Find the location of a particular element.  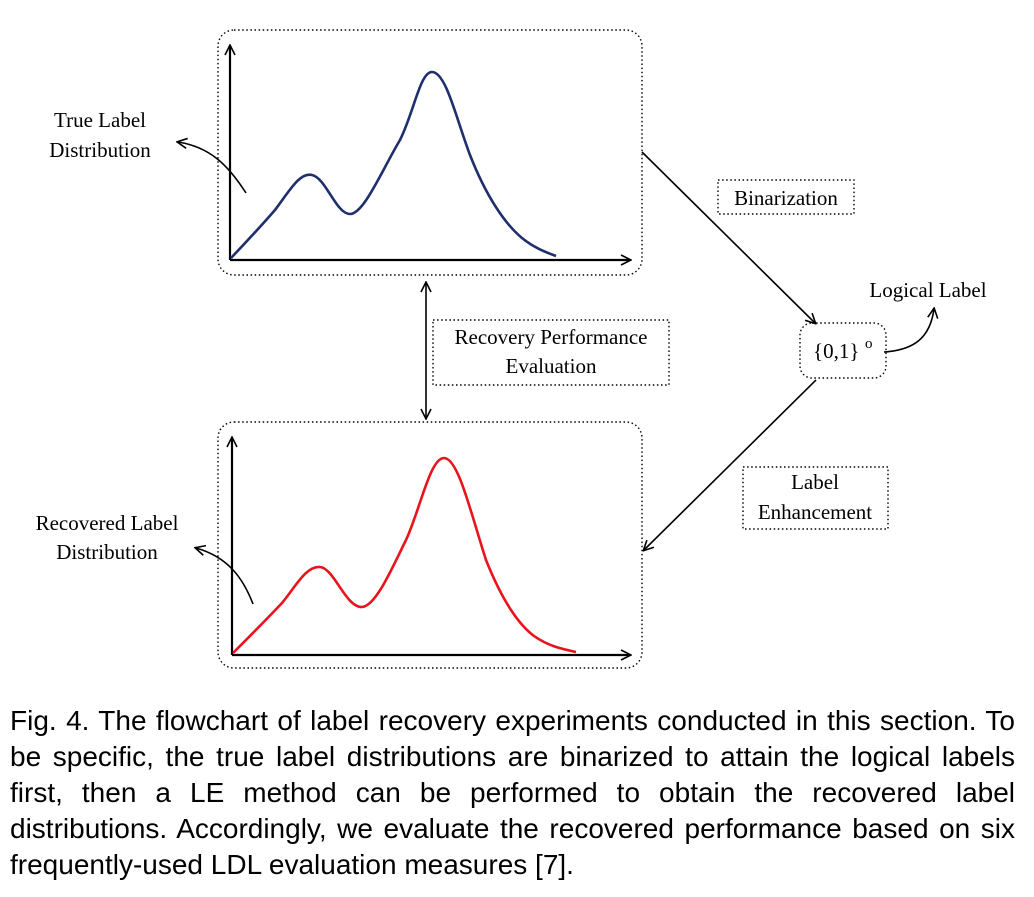

binarization-label: Binarization is located at coordinates (786, 198).